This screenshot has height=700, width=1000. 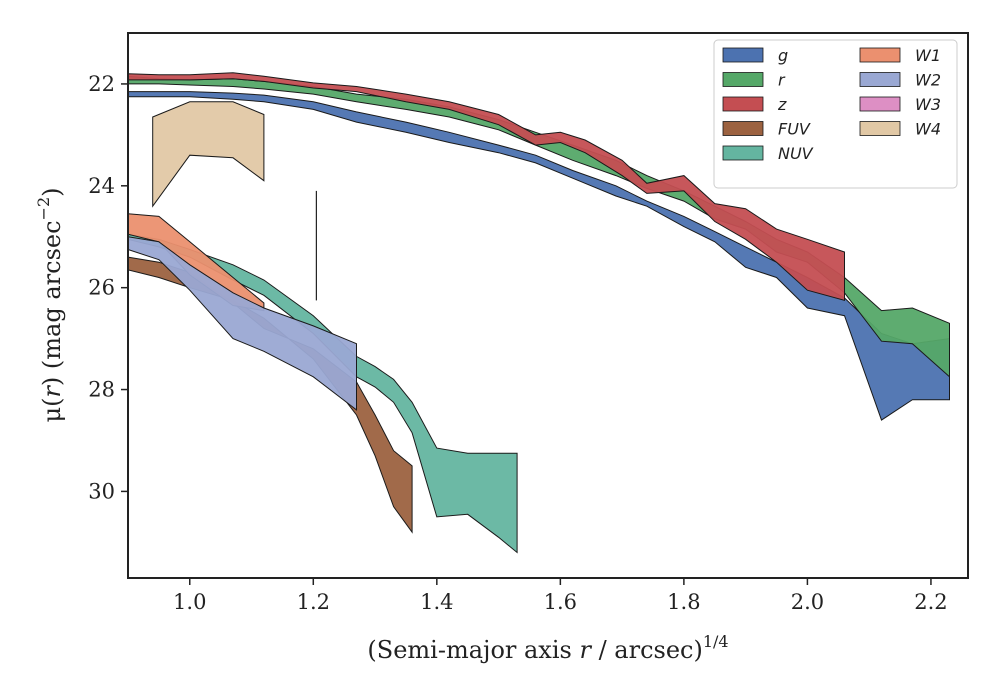 I want to click on y-tick-label: 30, so click(x=101, y=491).